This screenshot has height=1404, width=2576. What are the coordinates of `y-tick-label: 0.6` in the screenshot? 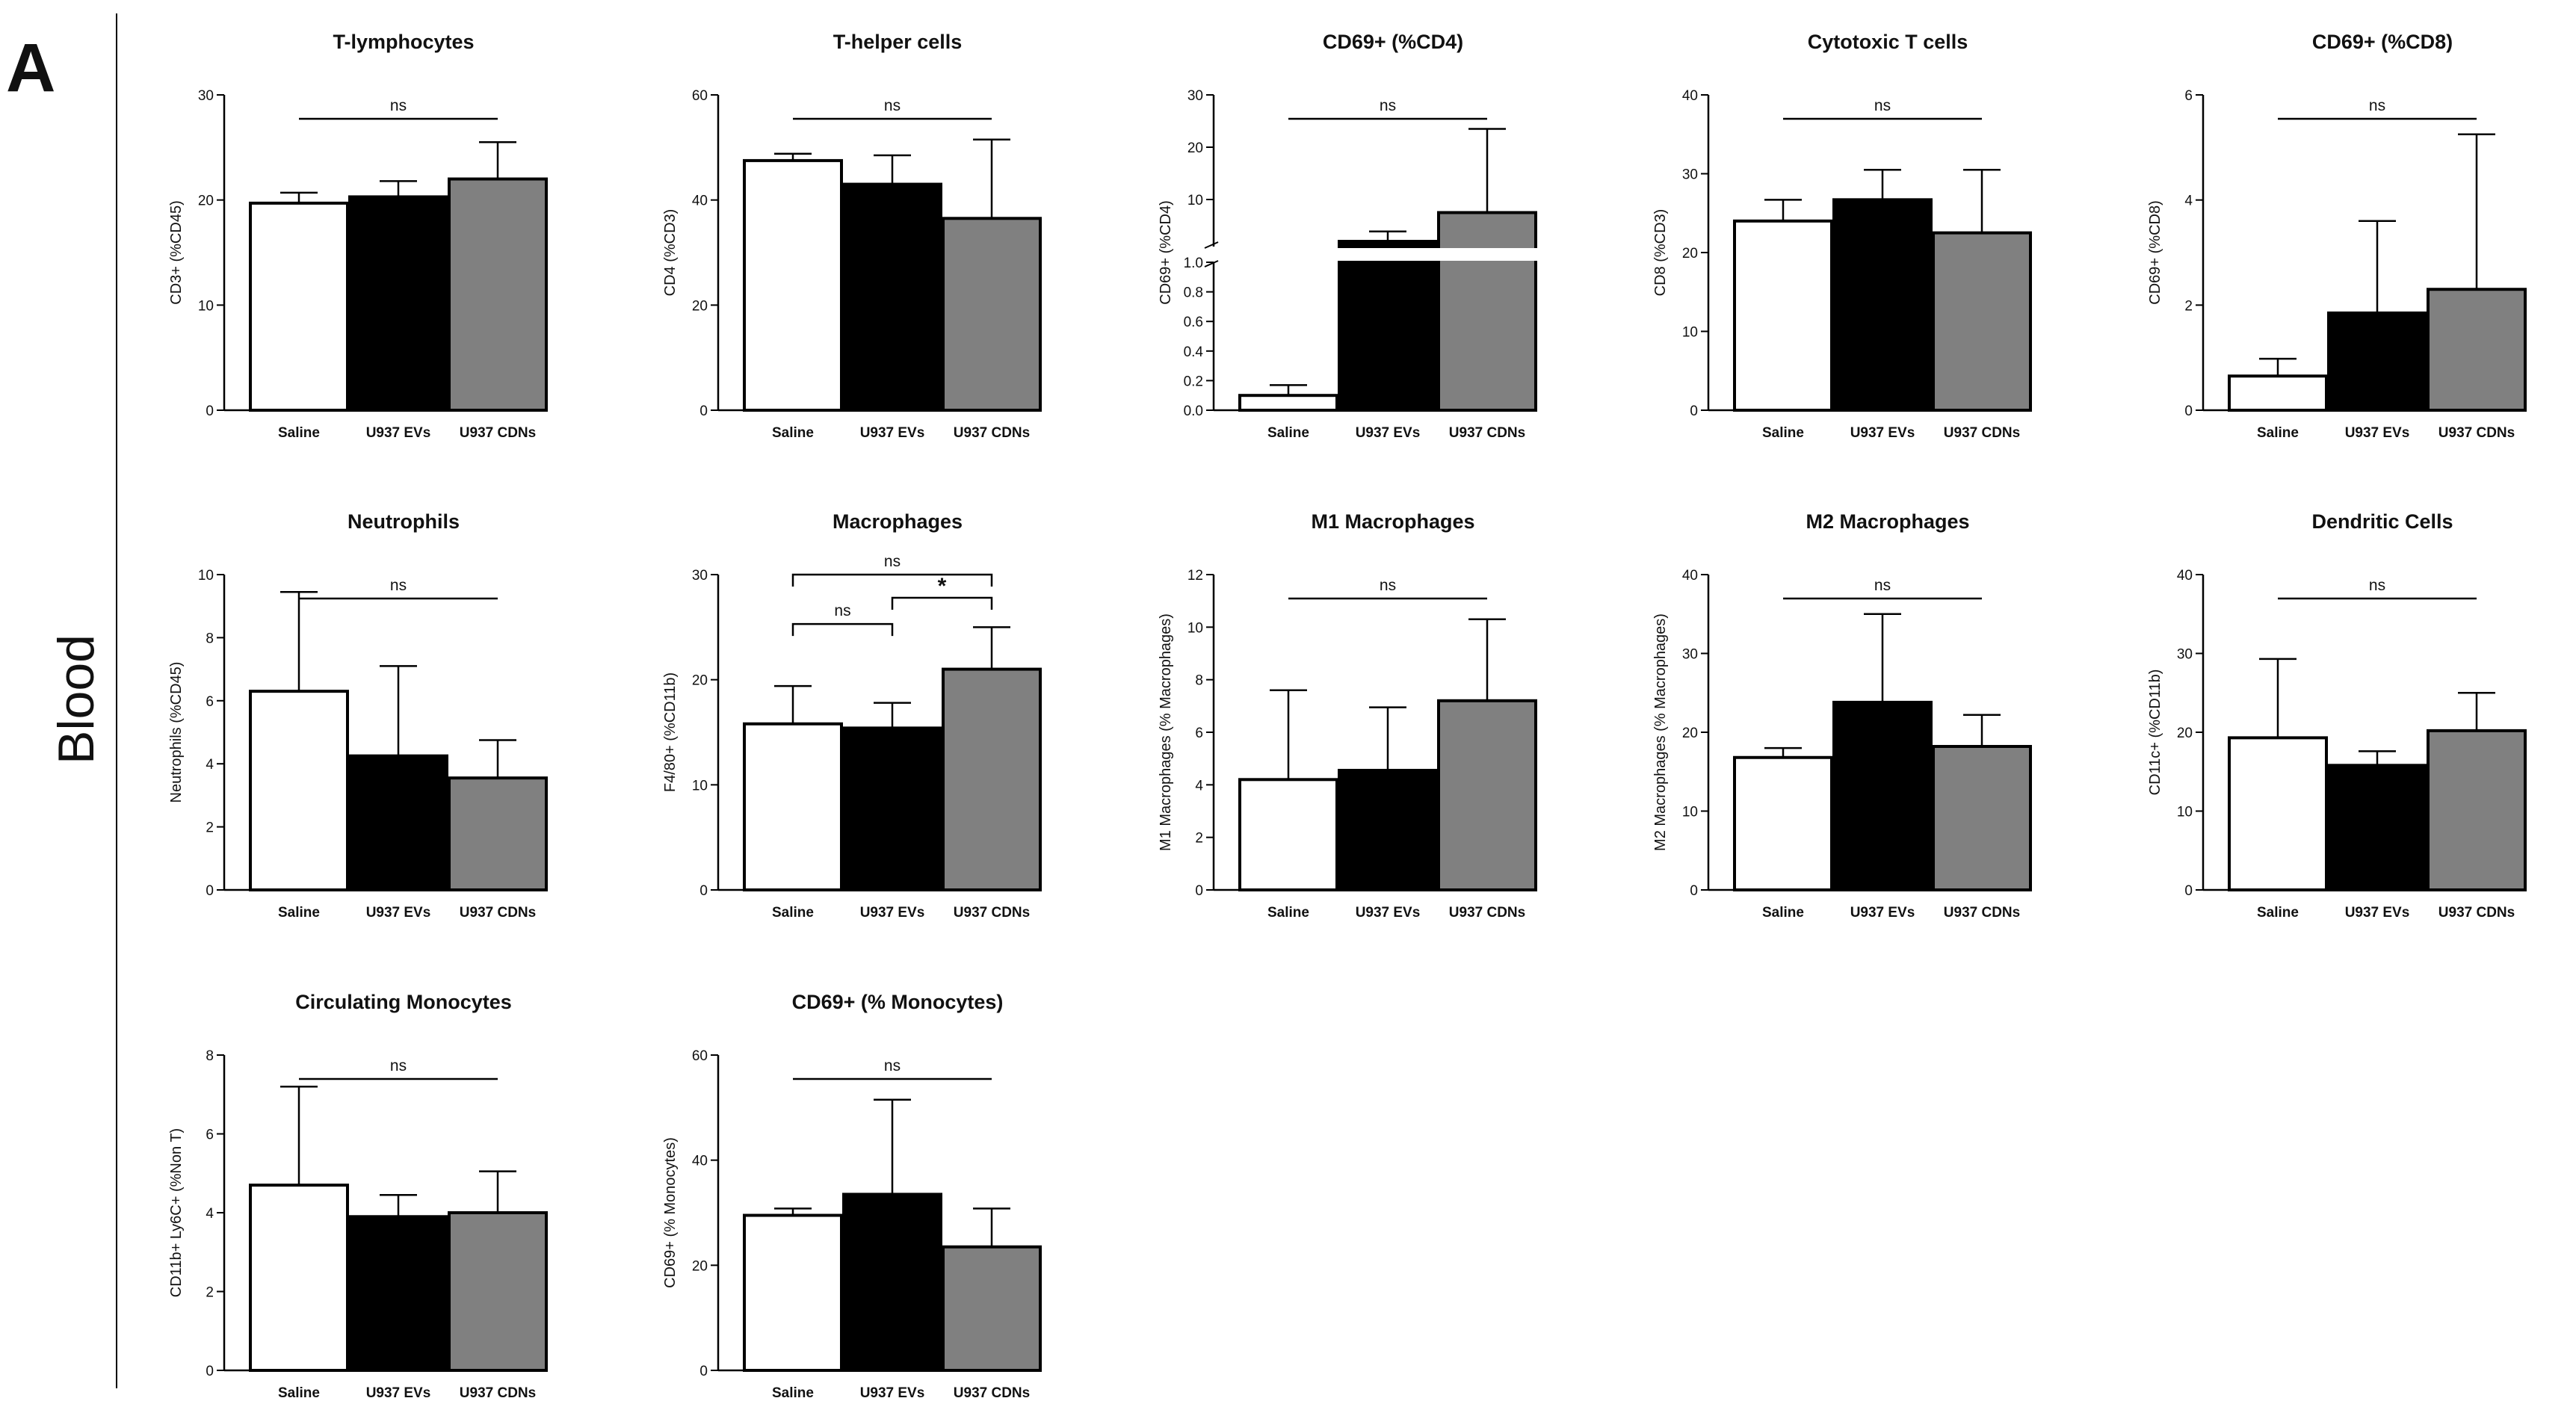 It's located at (1194, 322).